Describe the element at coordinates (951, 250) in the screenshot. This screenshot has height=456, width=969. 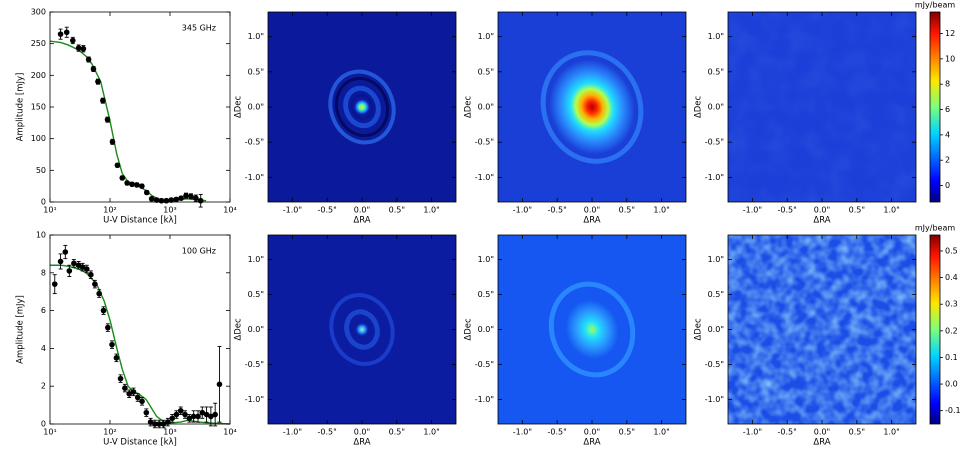
I see `colorbar-tick-label: 0.5` at that location.